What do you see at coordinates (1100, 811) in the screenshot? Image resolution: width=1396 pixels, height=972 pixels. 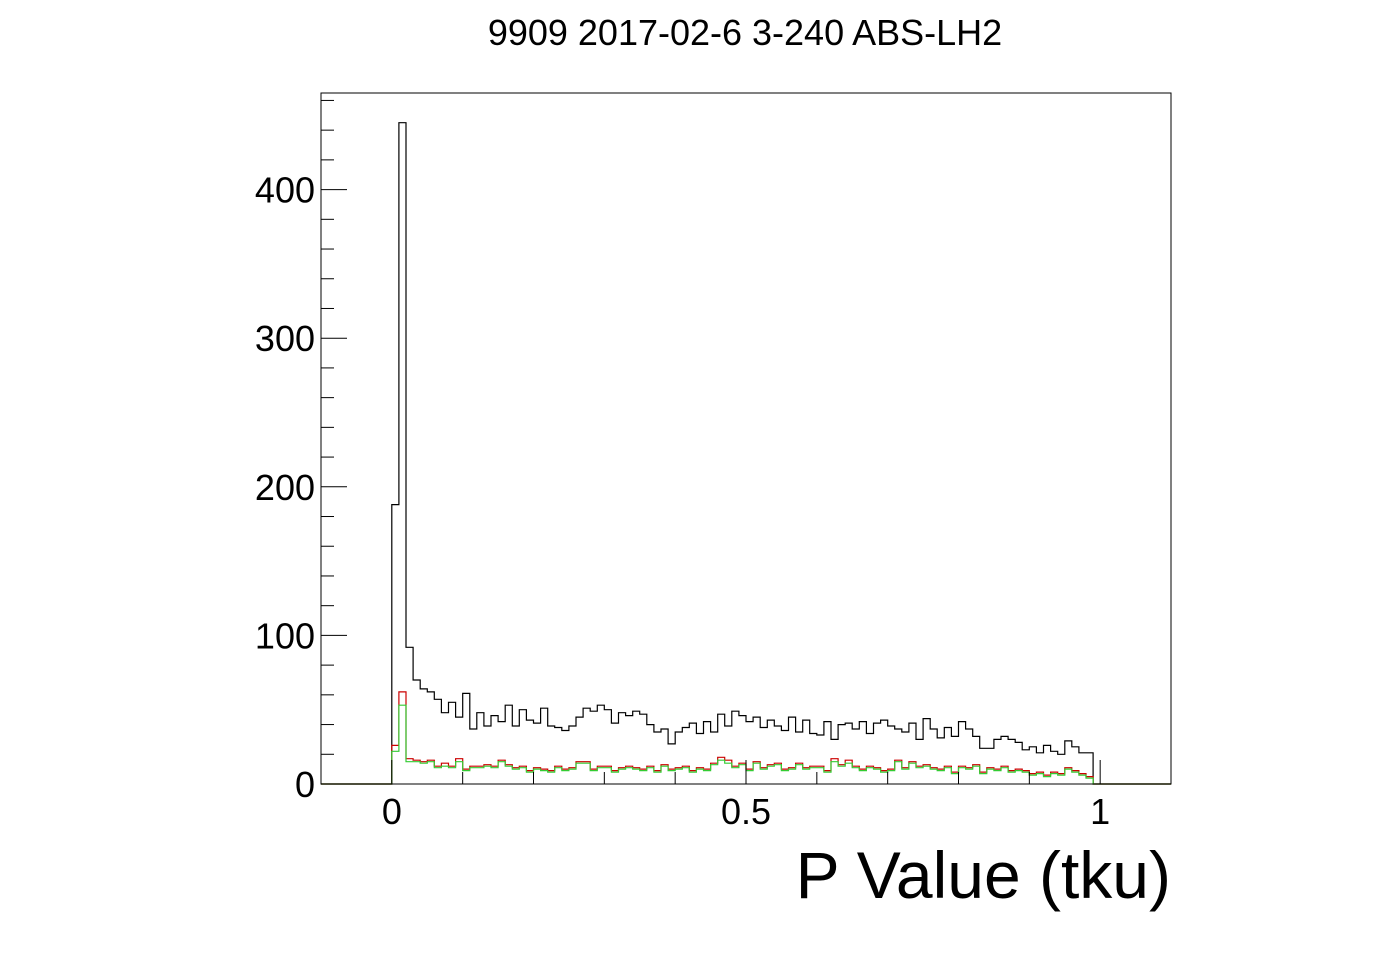 I see `x-tick-label: 1` at bounding box center [1100, 811].